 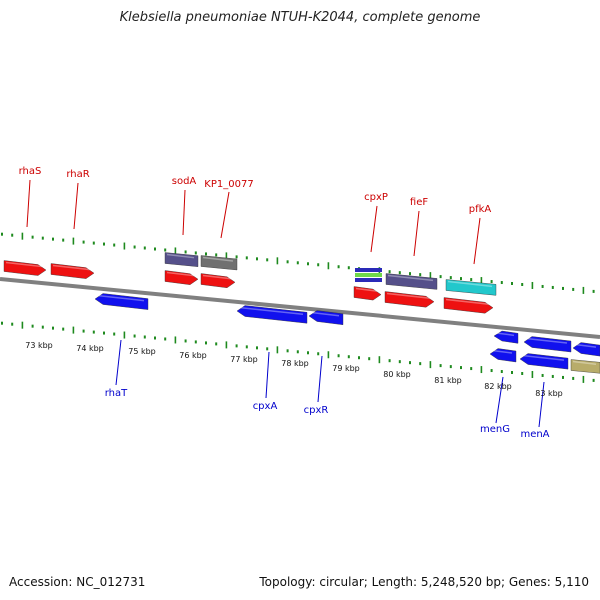 I want to click on axis-tick-label: 78 kbp, so click(x=295, y=363).